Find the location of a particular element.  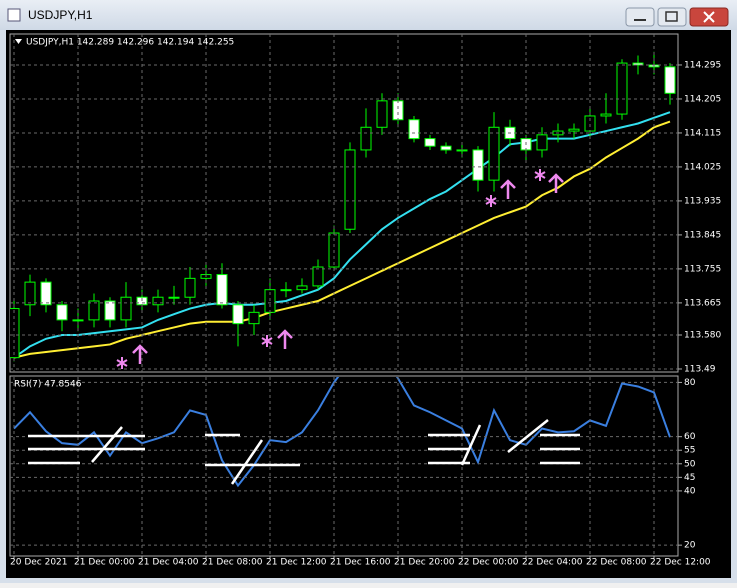

y-tick-label: 80 is located at coordinates (690, 383).